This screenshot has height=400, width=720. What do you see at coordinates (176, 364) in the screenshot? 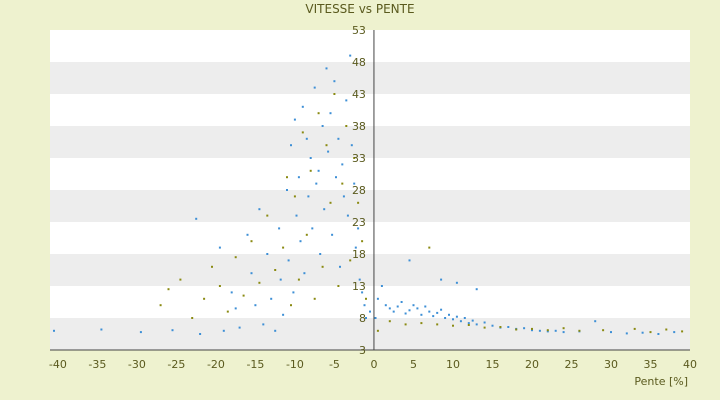
I see `x-tick-label: -25` at bounding box center [176, 364].